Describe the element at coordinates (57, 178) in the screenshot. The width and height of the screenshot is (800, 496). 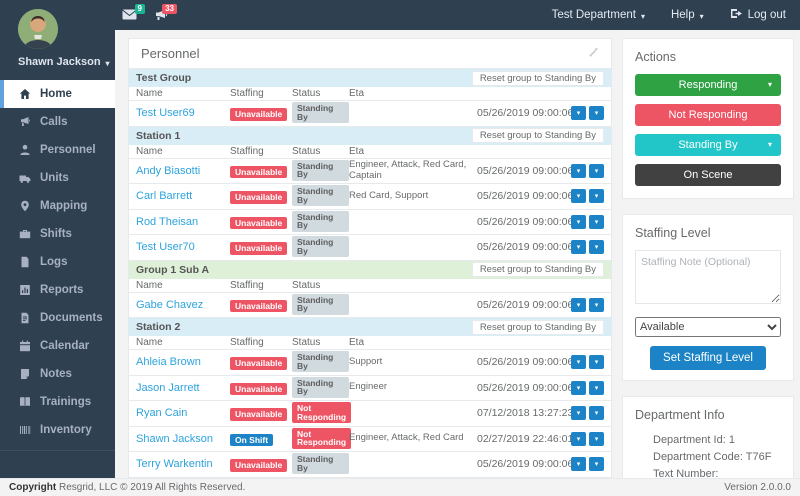
I see `sidebar-item-units: Units` at that location.